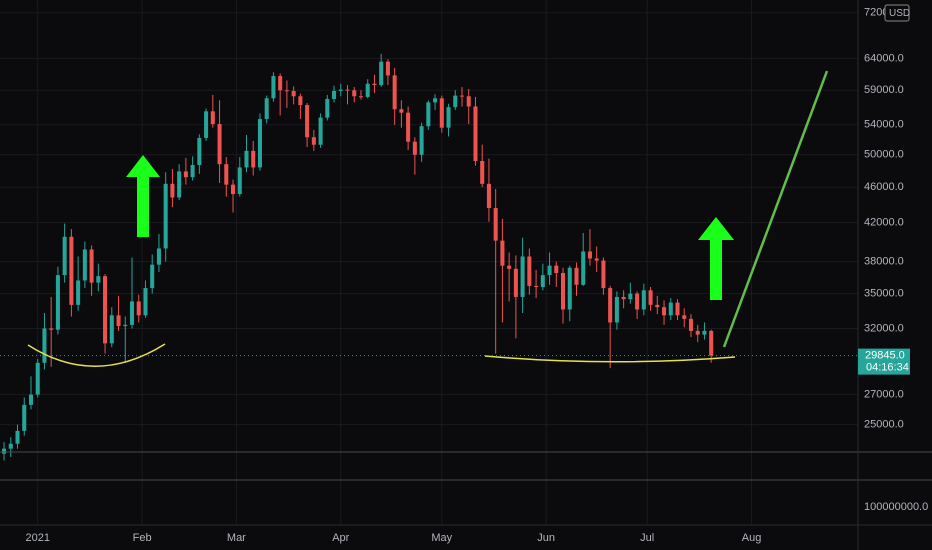  Describe the element at coordinates (142, 538) in the screenshot. I see `x-tick-label: Feb` at that location.